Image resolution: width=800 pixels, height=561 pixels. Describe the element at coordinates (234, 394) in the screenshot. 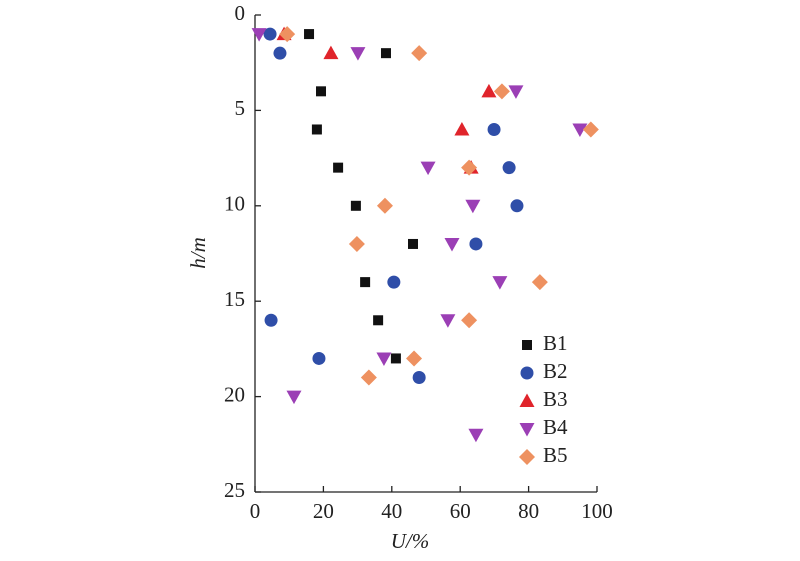

I see `y-tick-label: 20` at that location.